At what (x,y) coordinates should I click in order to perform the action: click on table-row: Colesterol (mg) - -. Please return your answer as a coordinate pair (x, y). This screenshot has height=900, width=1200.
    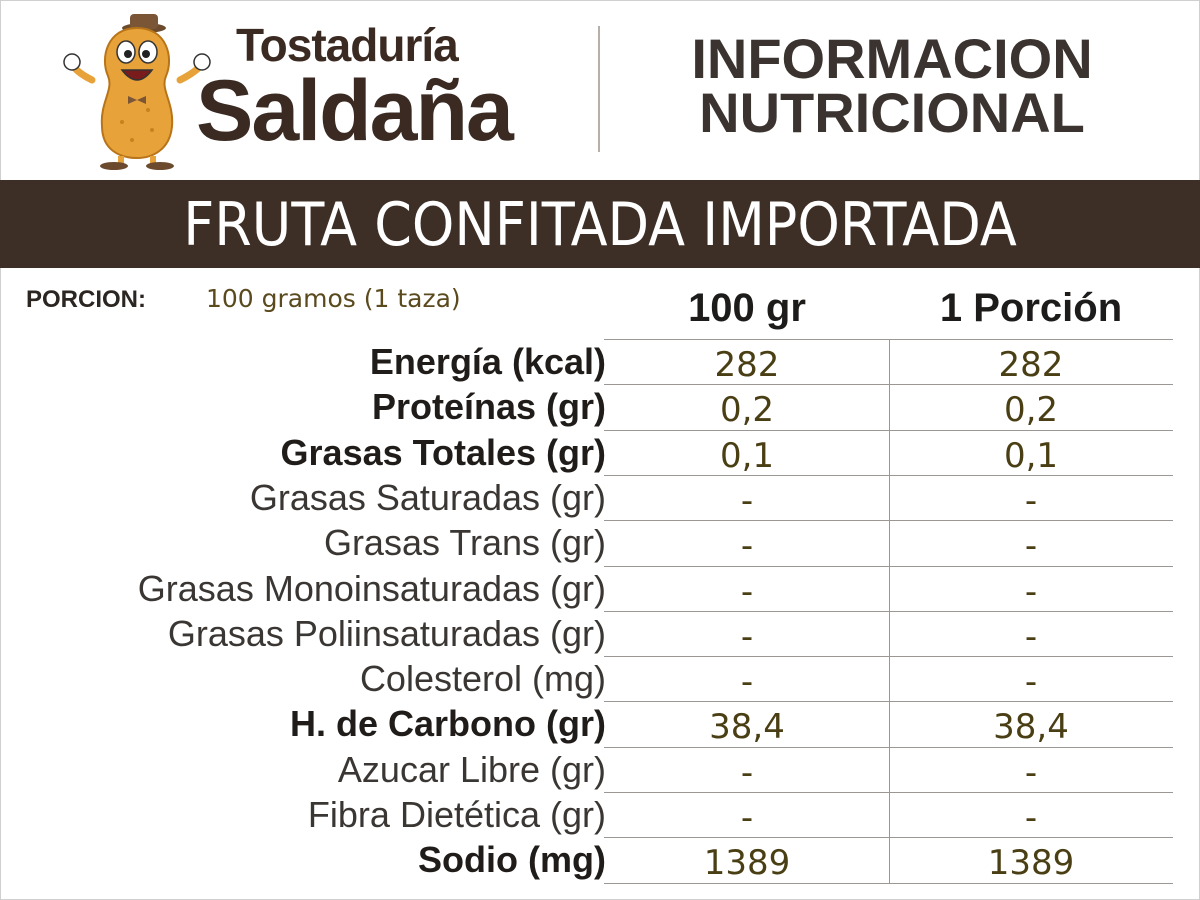
    Looking at the image, I should click on (600, 679).